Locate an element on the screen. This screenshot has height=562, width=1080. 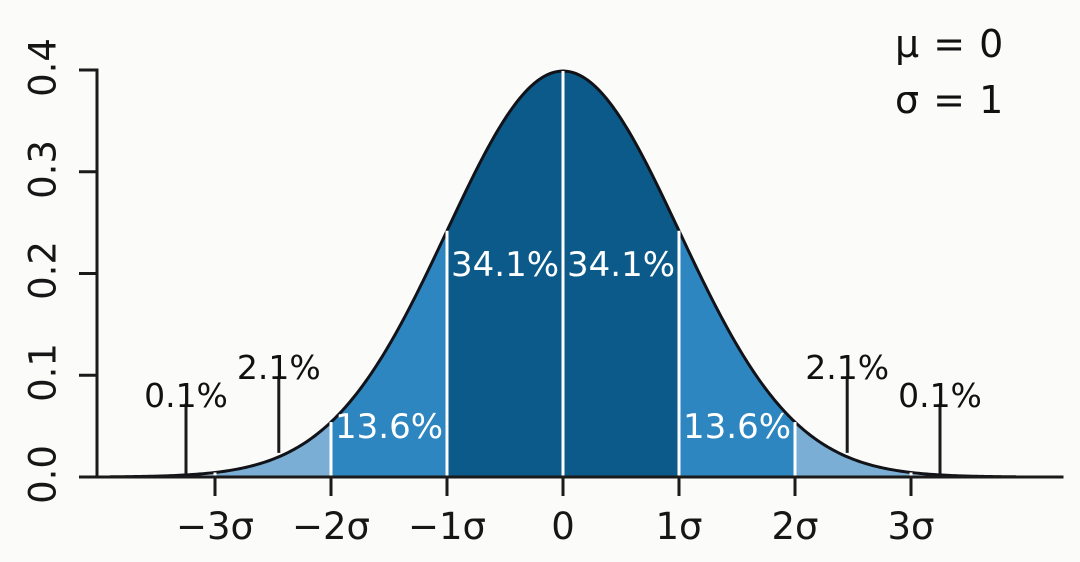
x-tick-label-0: −3σ is located at coordinates (215, 526).